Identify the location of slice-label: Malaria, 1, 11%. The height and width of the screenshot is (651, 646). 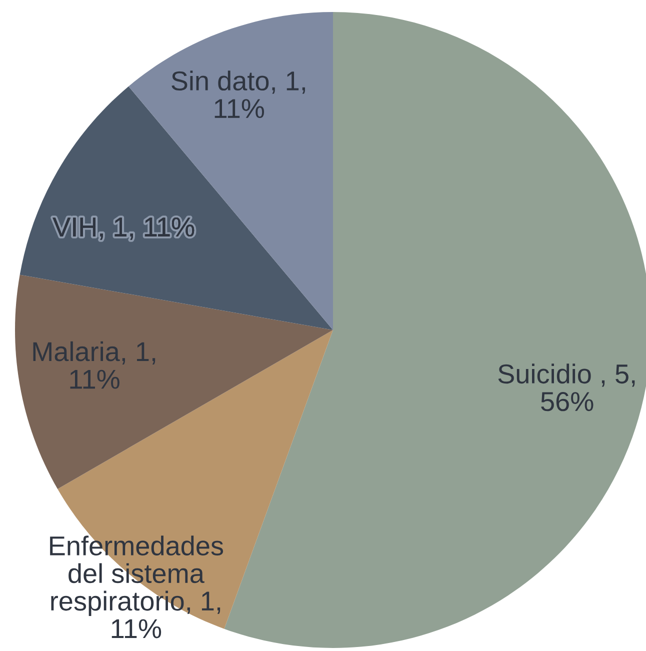
(94, 365).